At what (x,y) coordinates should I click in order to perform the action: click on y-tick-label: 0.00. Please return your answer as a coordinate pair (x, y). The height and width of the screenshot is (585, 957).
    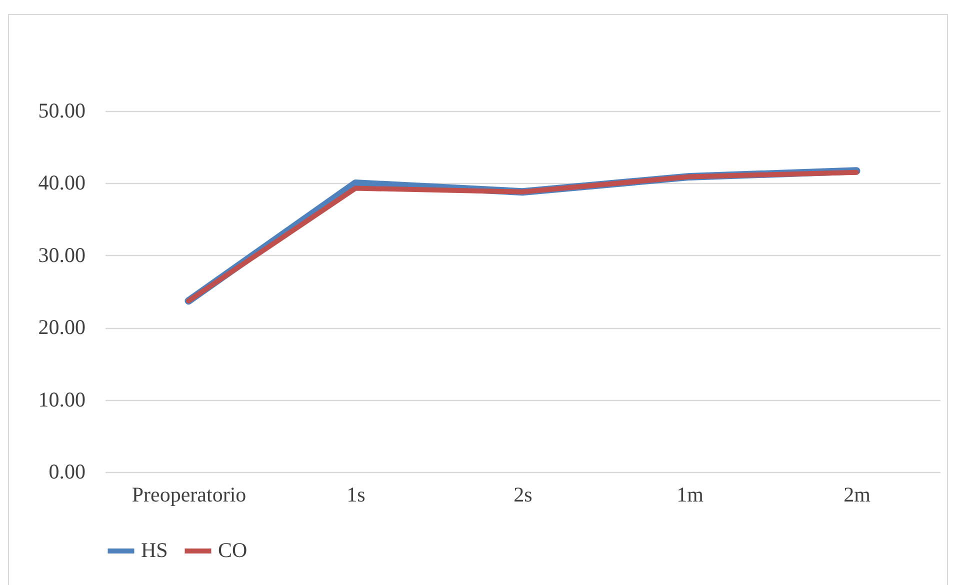
    Looking at the image, I should click on (67, 472).